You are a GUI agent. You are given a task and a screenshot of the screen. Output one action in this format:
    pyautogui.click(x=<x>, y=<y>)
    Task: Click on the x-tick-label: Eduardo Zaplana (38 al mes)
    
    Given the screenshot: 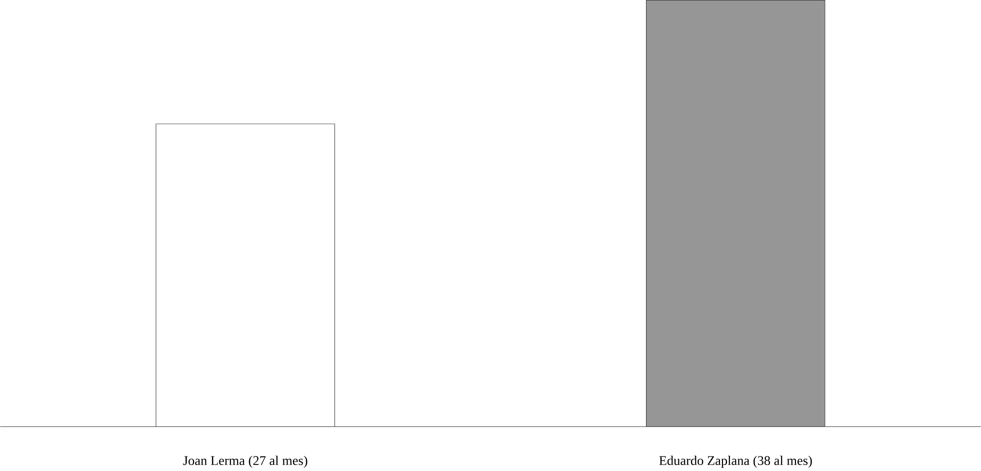 What is the action you would take?
    pyautogui.click(x=735, y=462)
    